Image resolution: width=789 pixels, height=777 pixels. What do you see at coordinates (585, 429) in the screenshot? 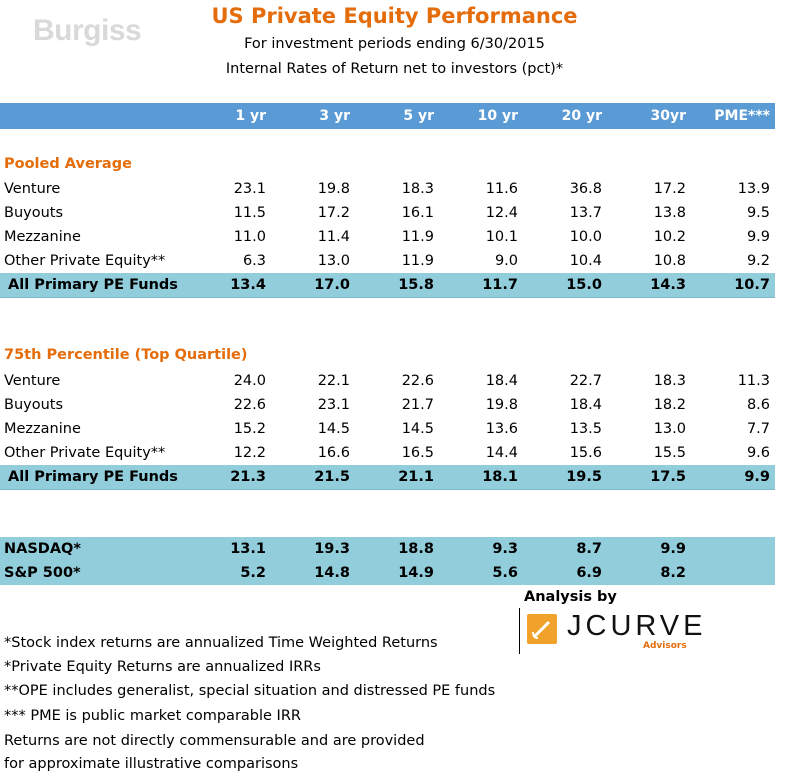
I see `cell: 13.5` at bounding box center [585, 429].